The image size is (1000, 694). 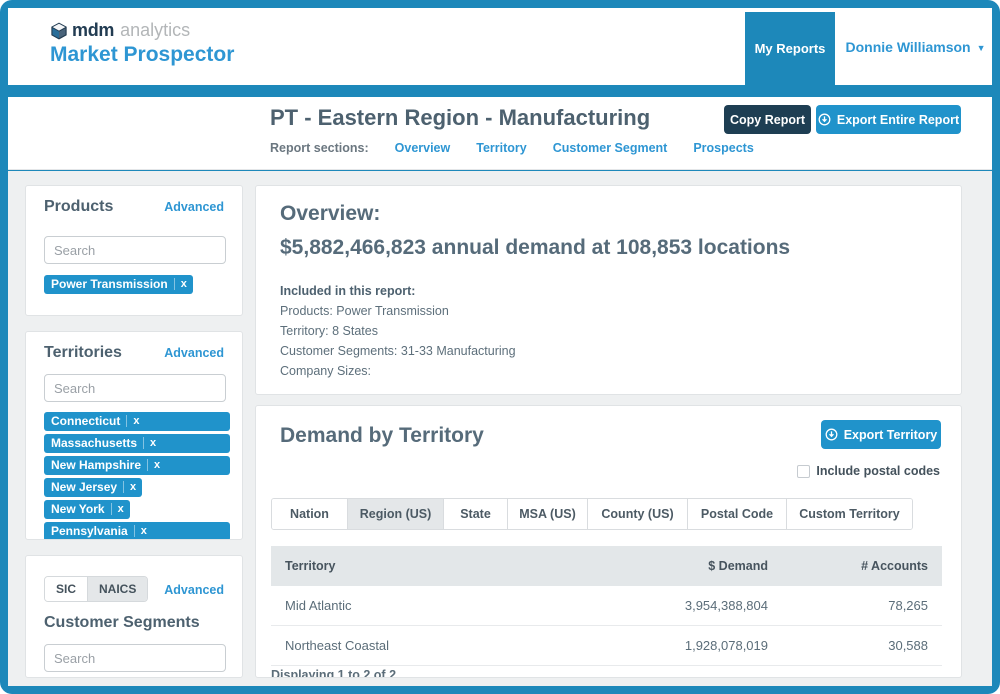 I want to click on cell-accounts: 78,265, so click(x=908, y=605).